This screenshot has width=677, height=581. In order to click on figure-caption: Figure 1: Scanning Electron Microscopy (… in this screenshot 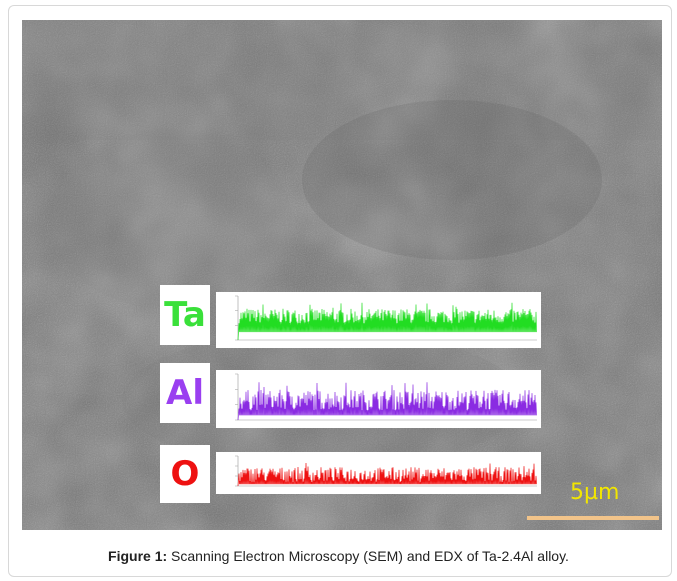, I will do `click(338, 556)`.